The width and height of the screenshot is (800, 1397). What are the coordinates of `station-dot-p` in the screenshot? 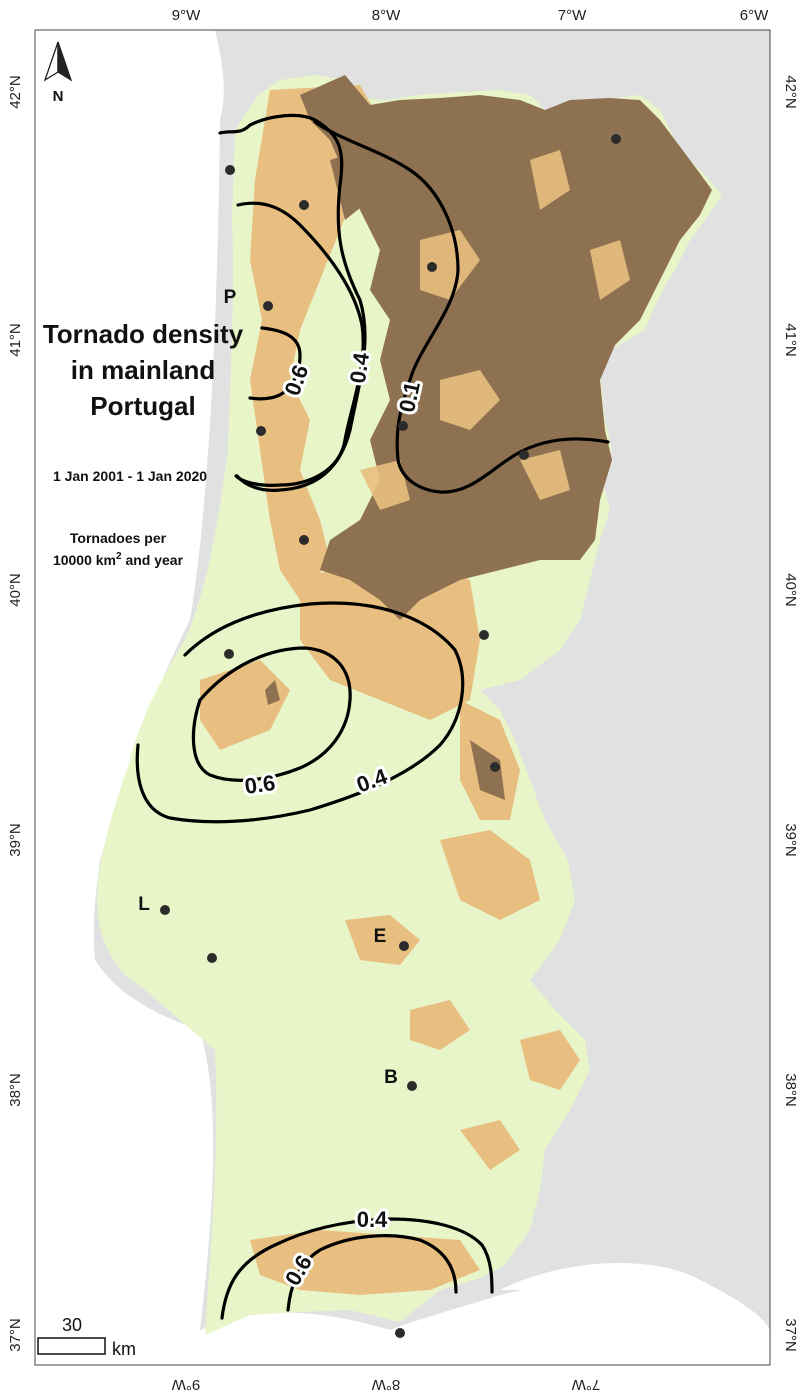 It's located at (268, 306).